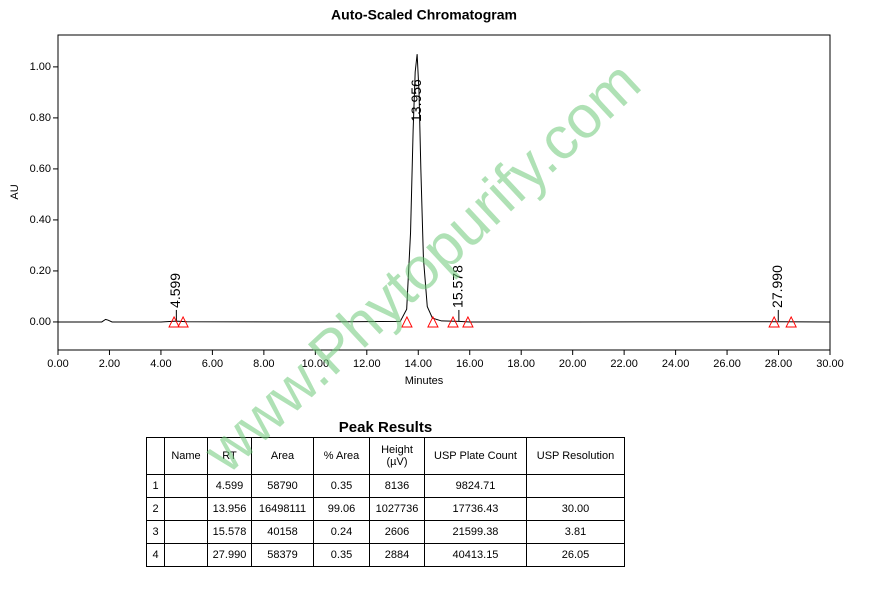 This screenshot has width=872, height=609. I want to click on x-tick-label: 18.00, so click(521, 364).